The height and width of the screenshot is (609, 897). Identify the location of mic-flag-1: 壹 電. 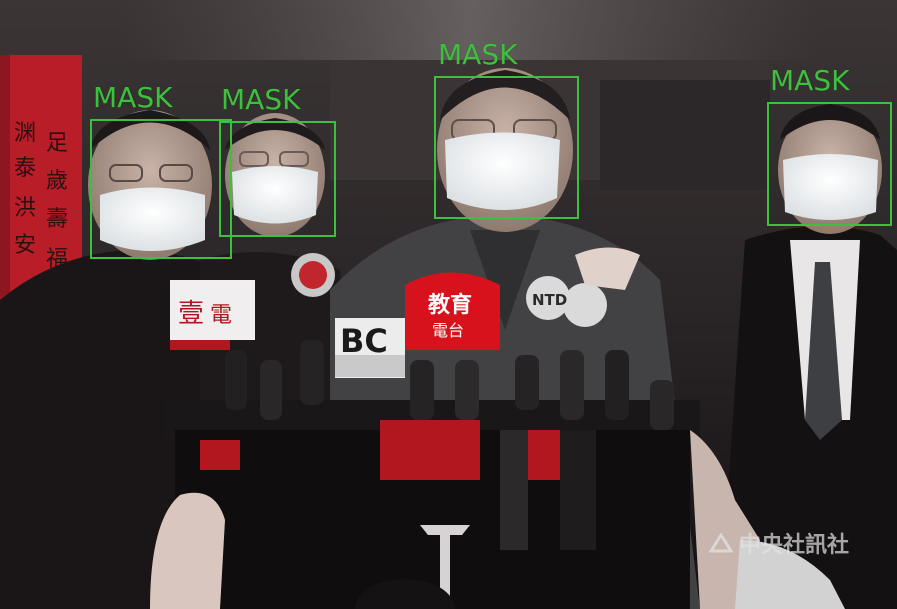
(212, 315).